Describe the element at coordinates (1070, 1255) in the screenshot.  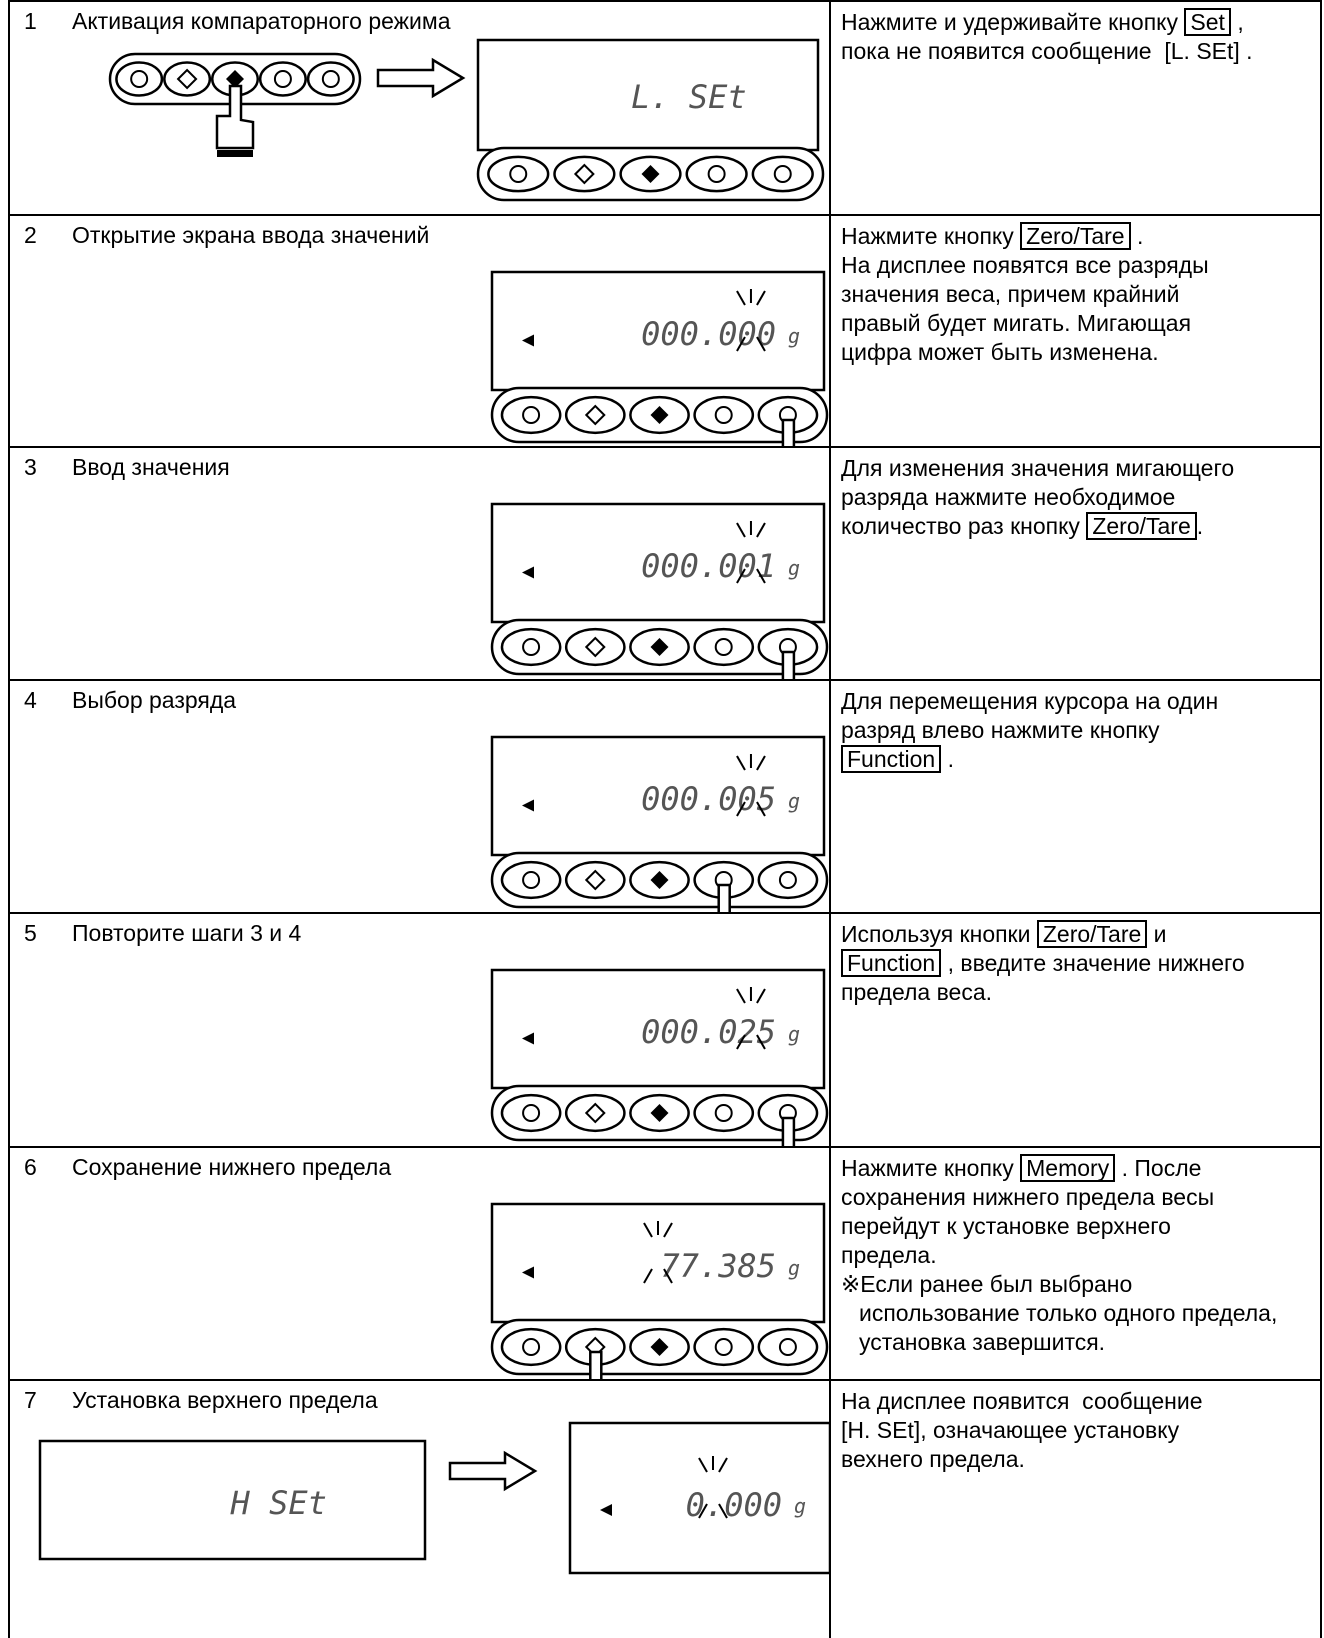
I see `instruction-line: предела.` at that location.